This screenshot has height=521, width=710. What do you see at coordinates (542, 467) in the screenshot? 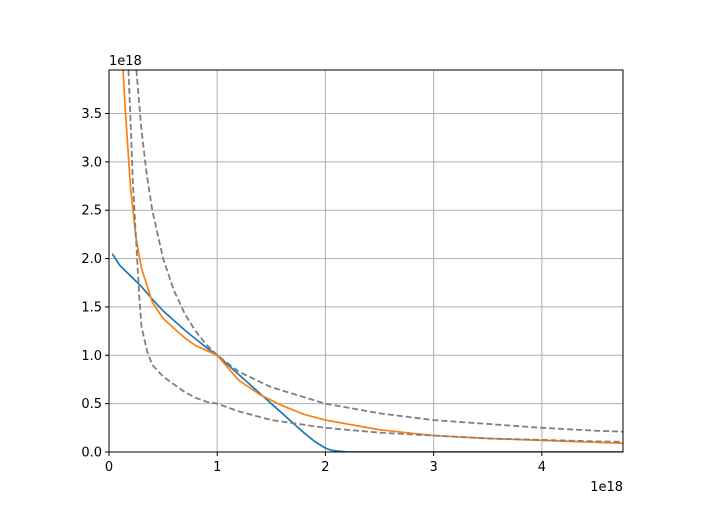
I see `x-tick-label: 4` at bounding box center [542, 467].